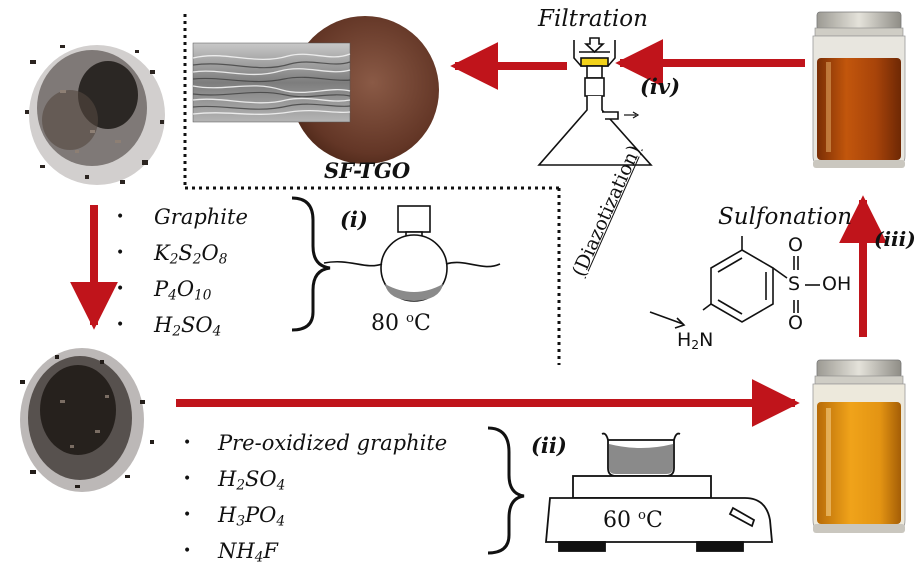  What do you see at coordinates (181, 256) in the screenshot?
I see `reagent-i-k2s2o8: K2S2O8` at bounding box center [181, 256].